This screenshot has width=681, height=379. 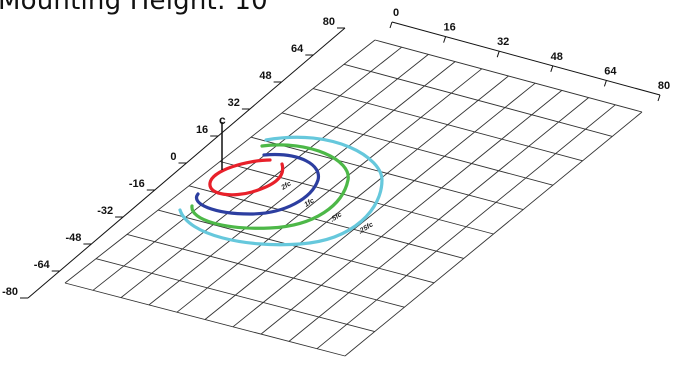 I want to click on pole-label: c, so click(x=222, y=120).